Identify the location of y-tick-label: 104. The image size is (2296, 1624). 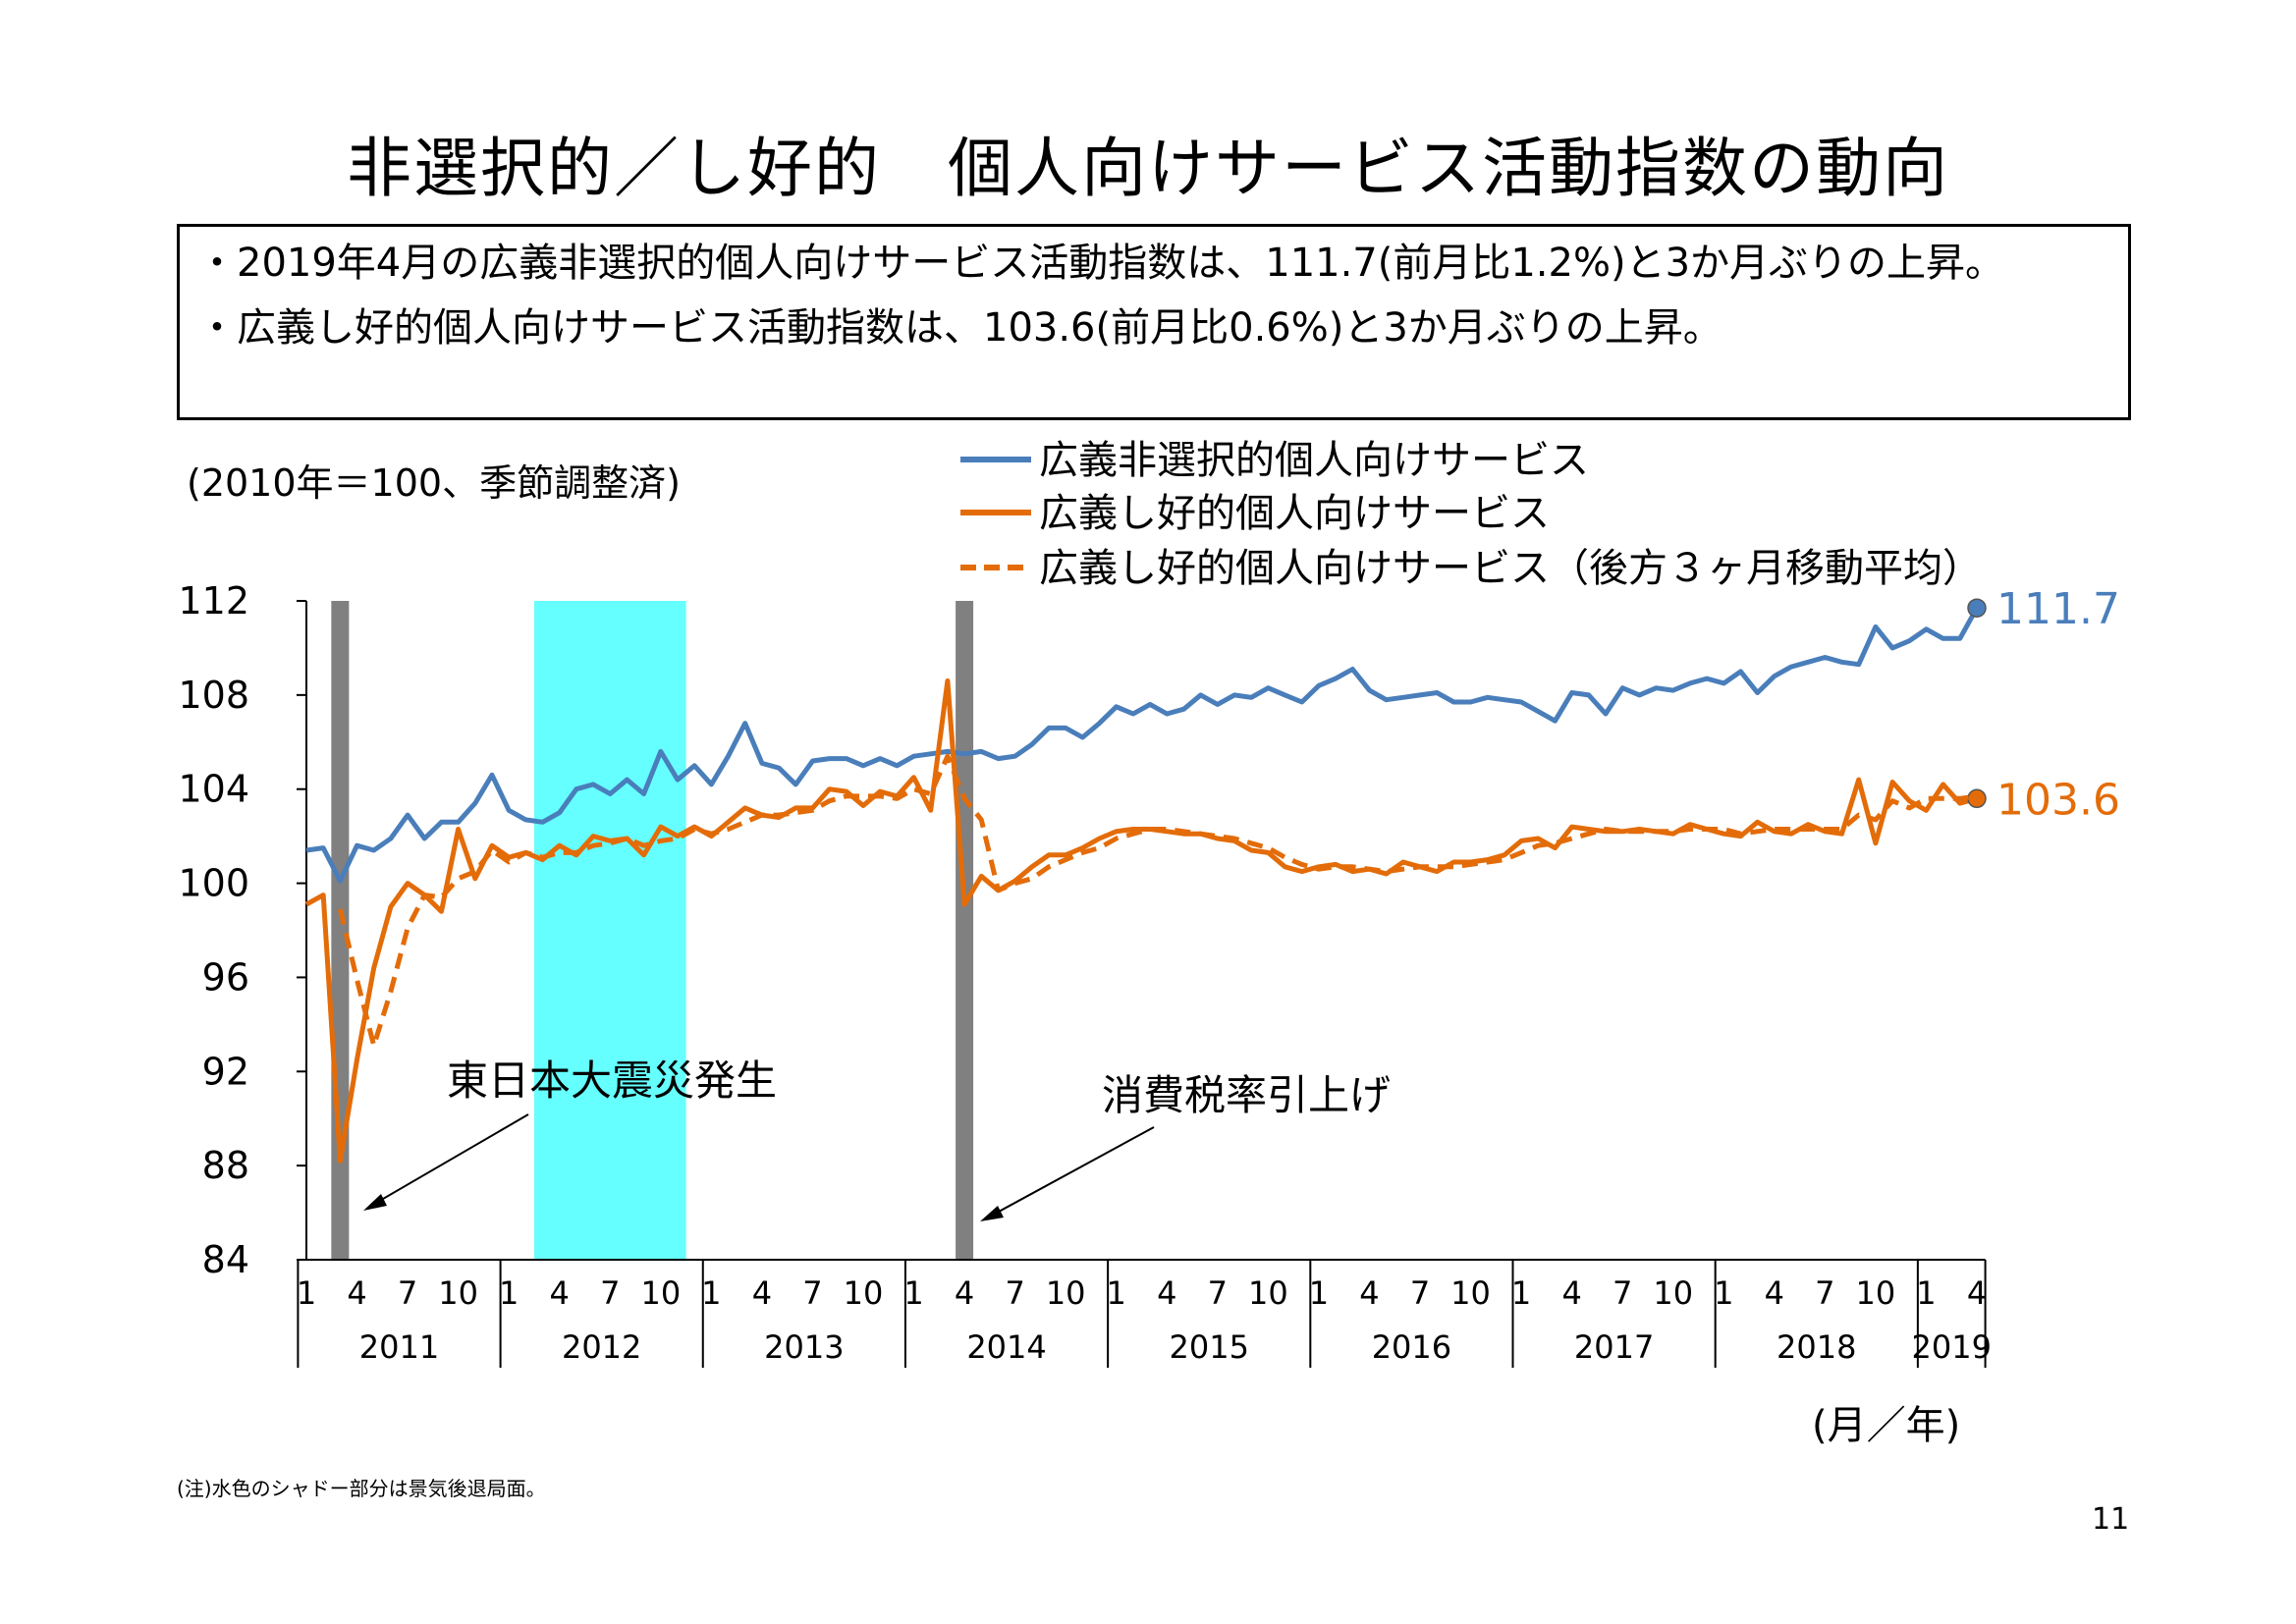
(213, 789).